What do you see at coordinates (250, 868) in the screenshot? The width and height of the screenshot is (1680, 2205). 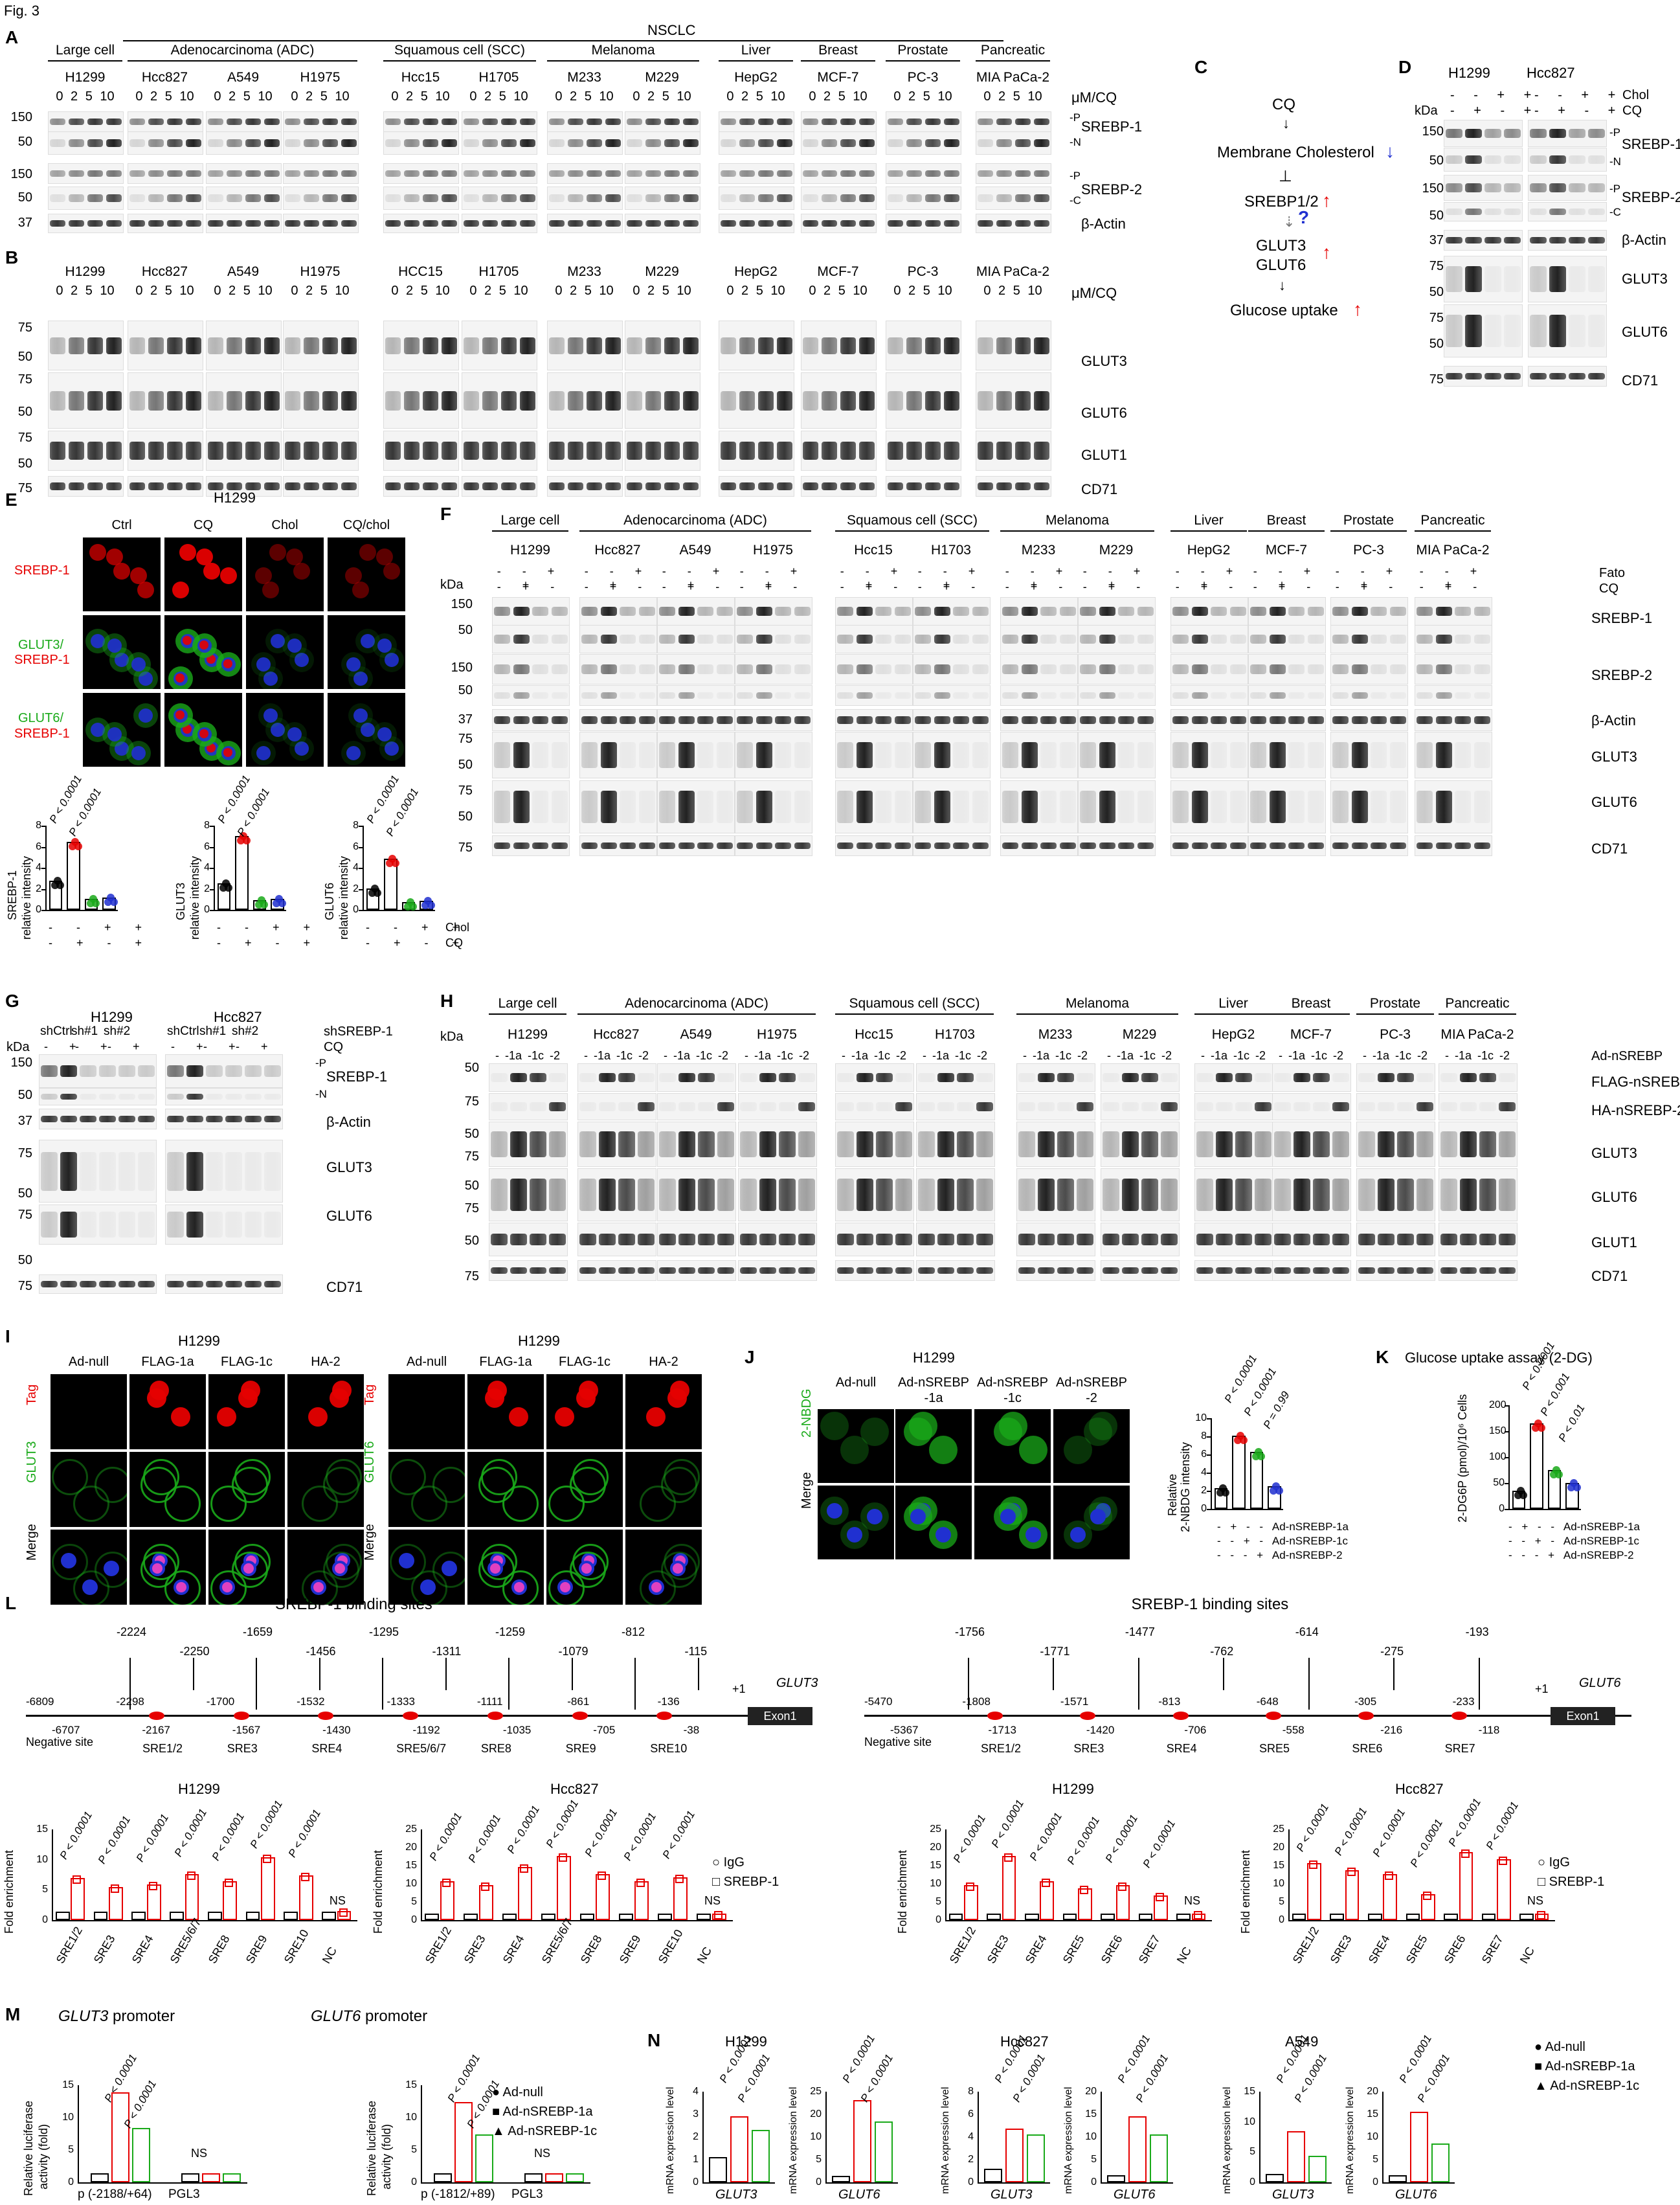 I see `chart-axis` at bounding box center [250, 868].